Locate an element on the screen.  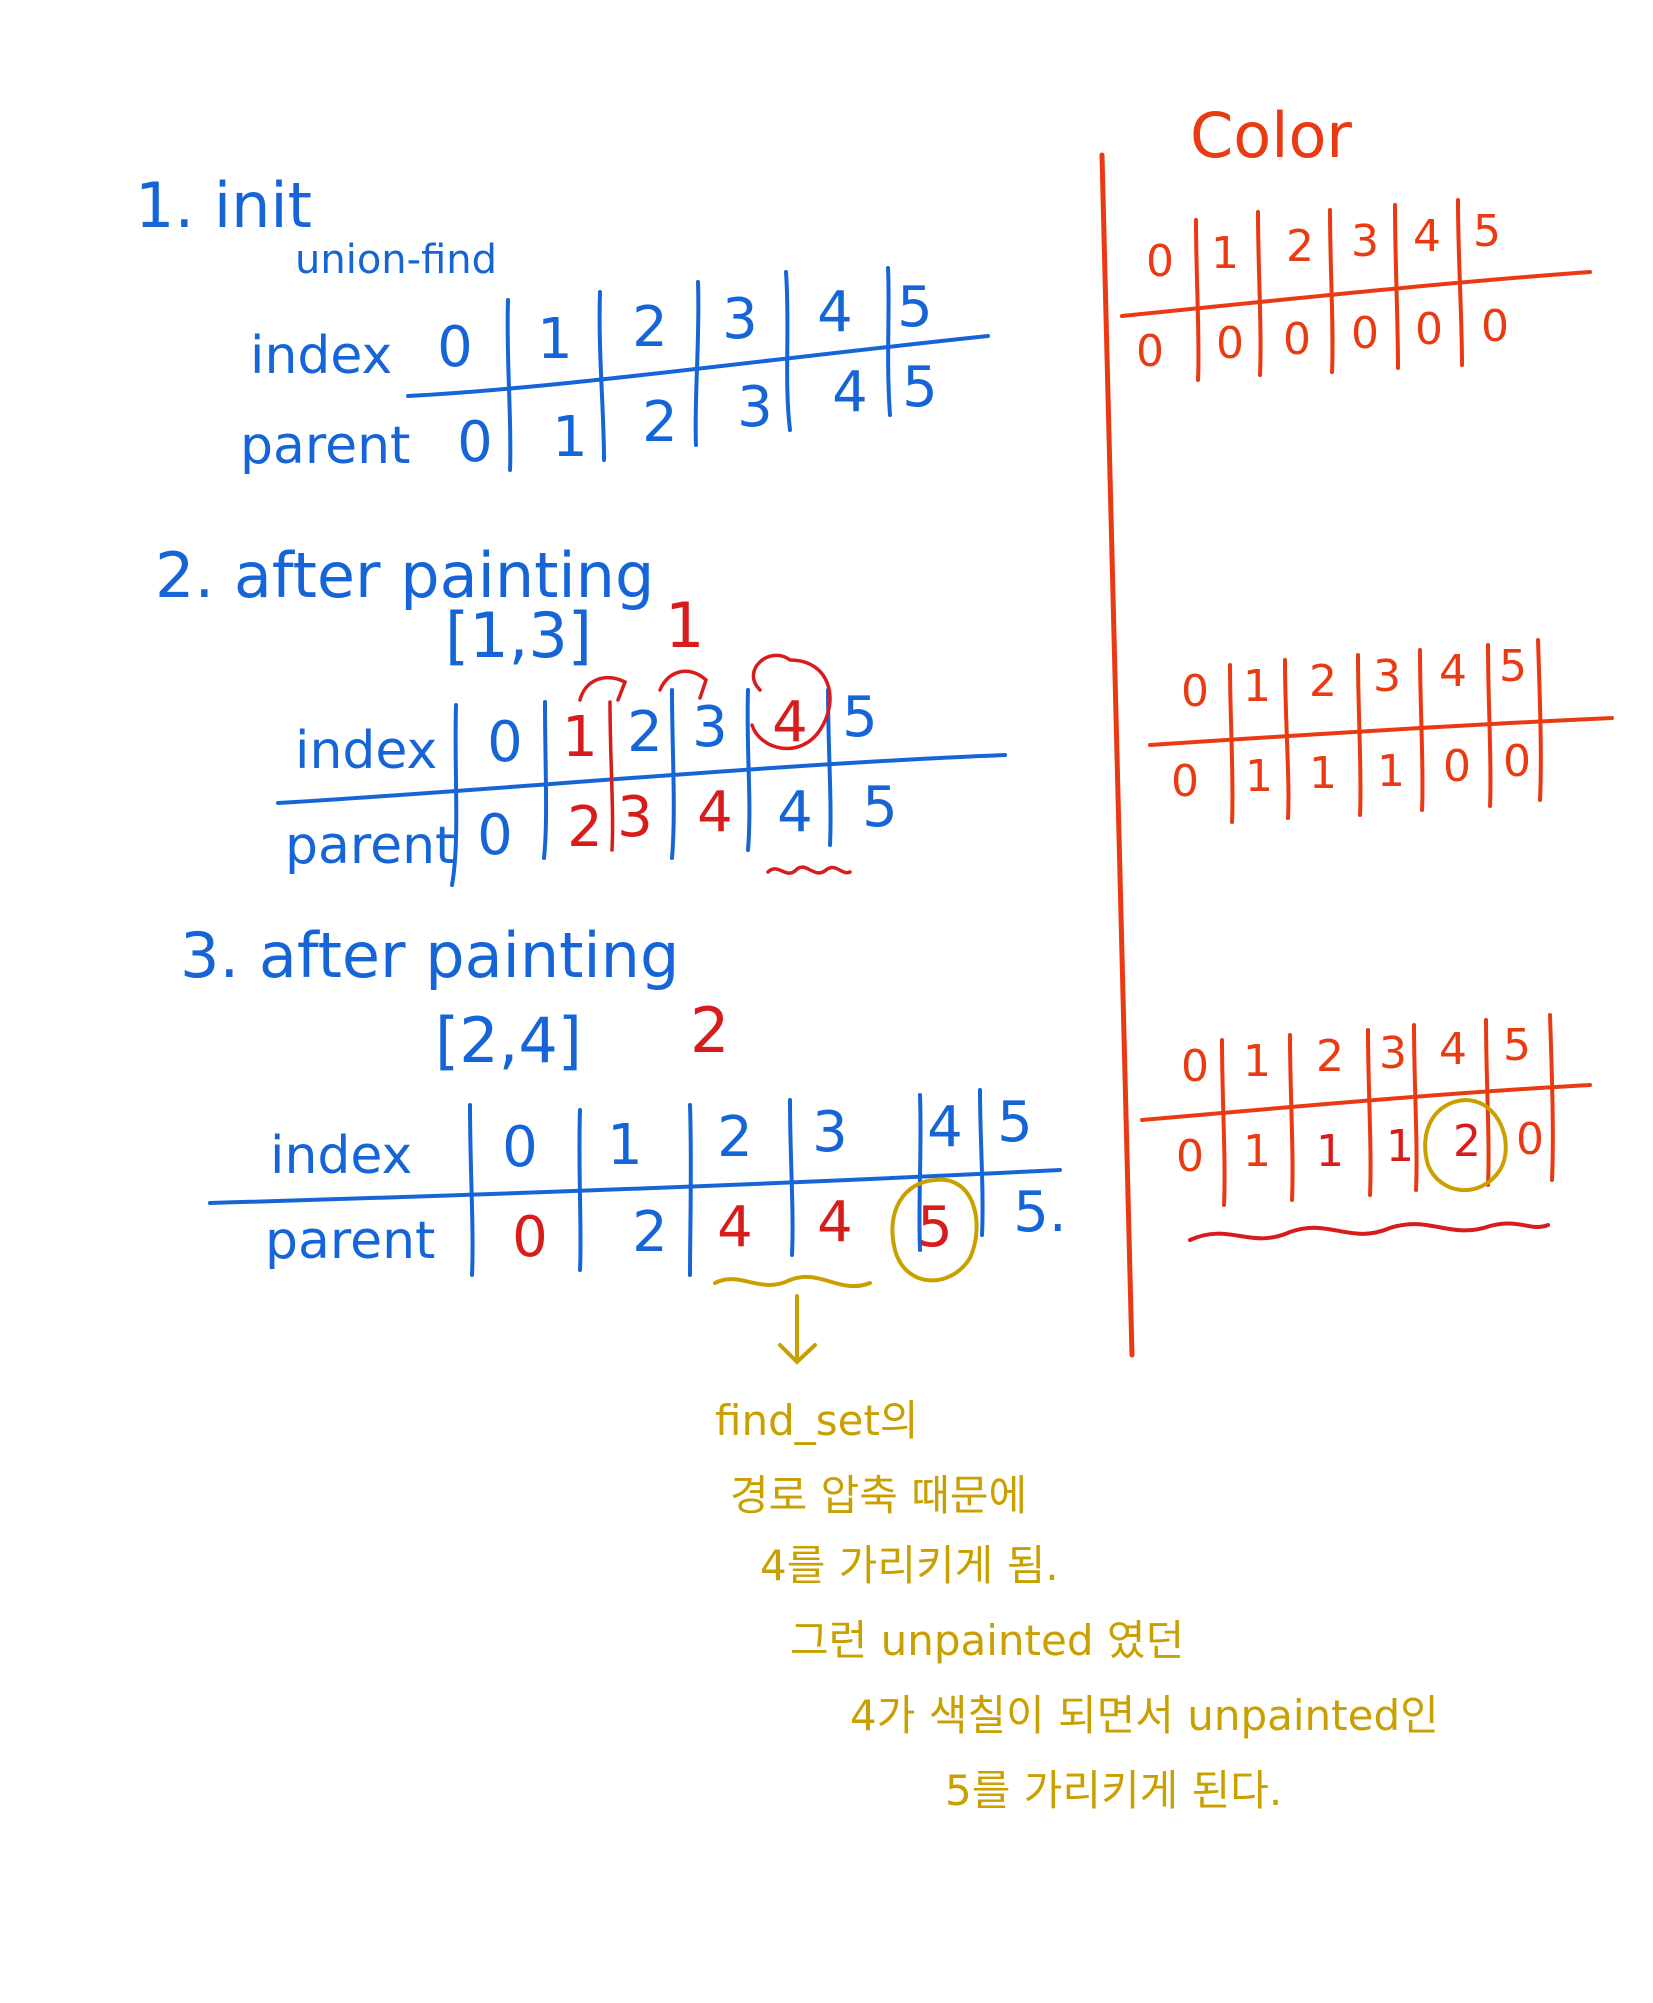
step2-paint-marks is located at coordinates (715, 764).